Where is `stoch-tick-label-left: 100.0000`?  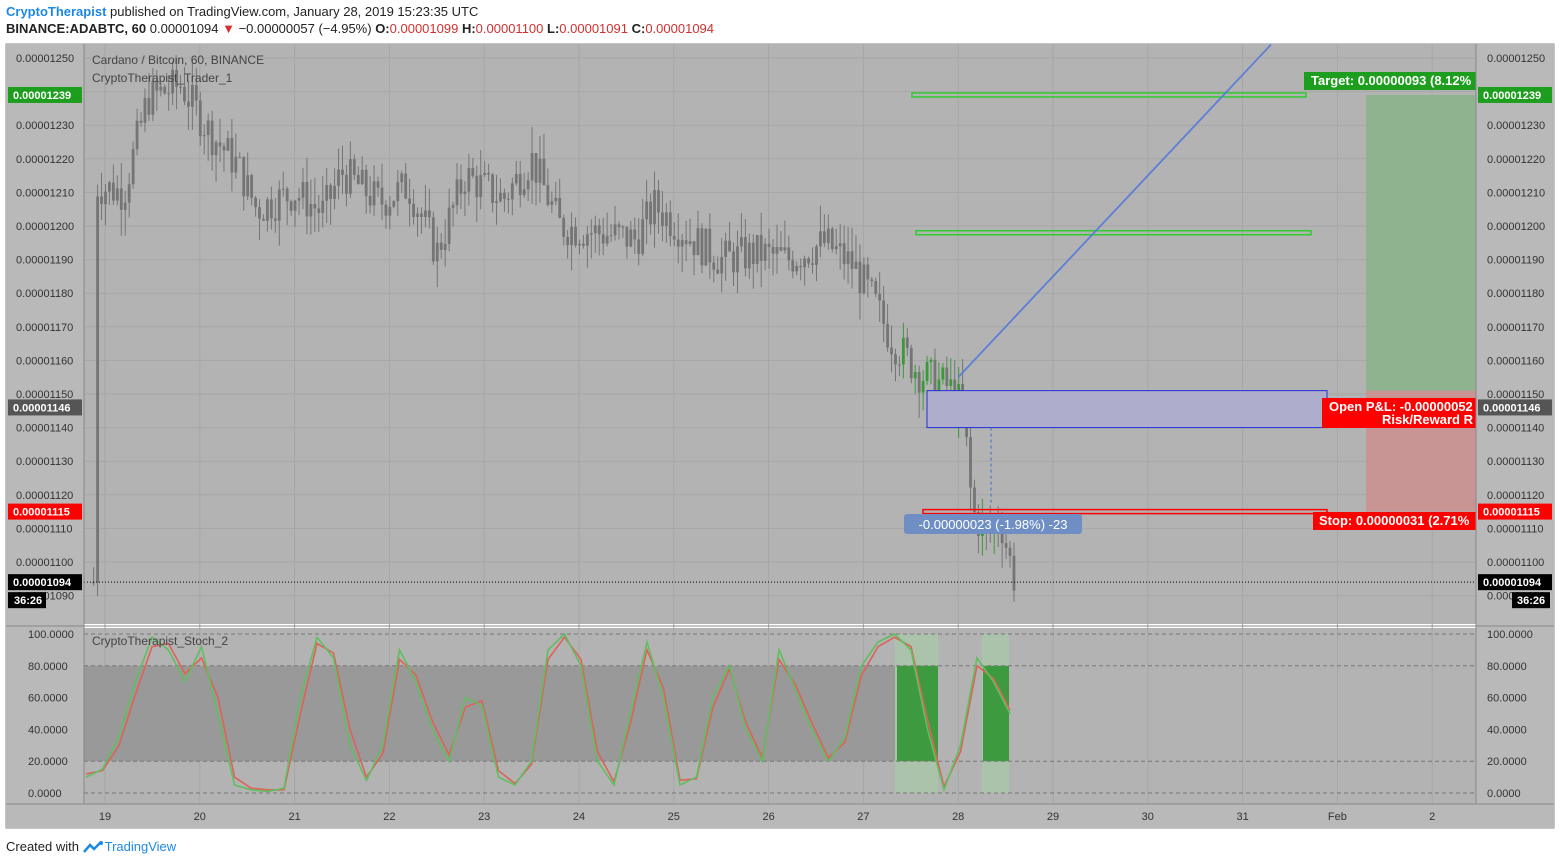 stoch-tick-label-left: 100.0000 is located at coordinates (51, 635).